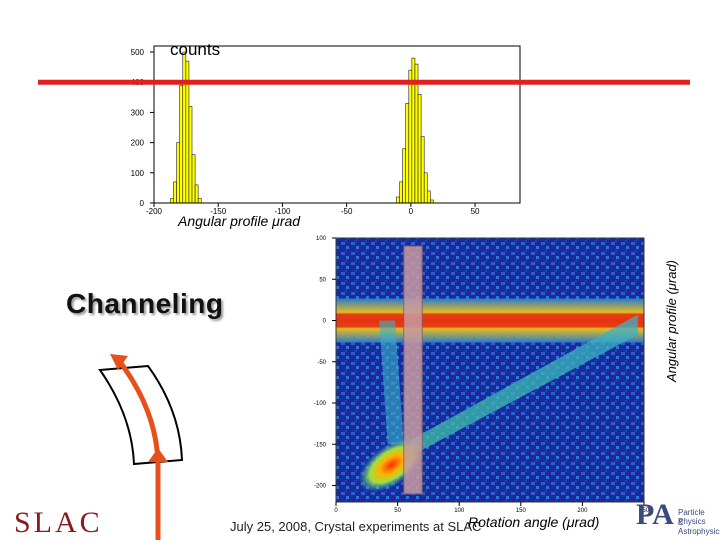 This screenshot has width=720, height=540. I want to click on channeling-arrow-head, so click(119, 362).